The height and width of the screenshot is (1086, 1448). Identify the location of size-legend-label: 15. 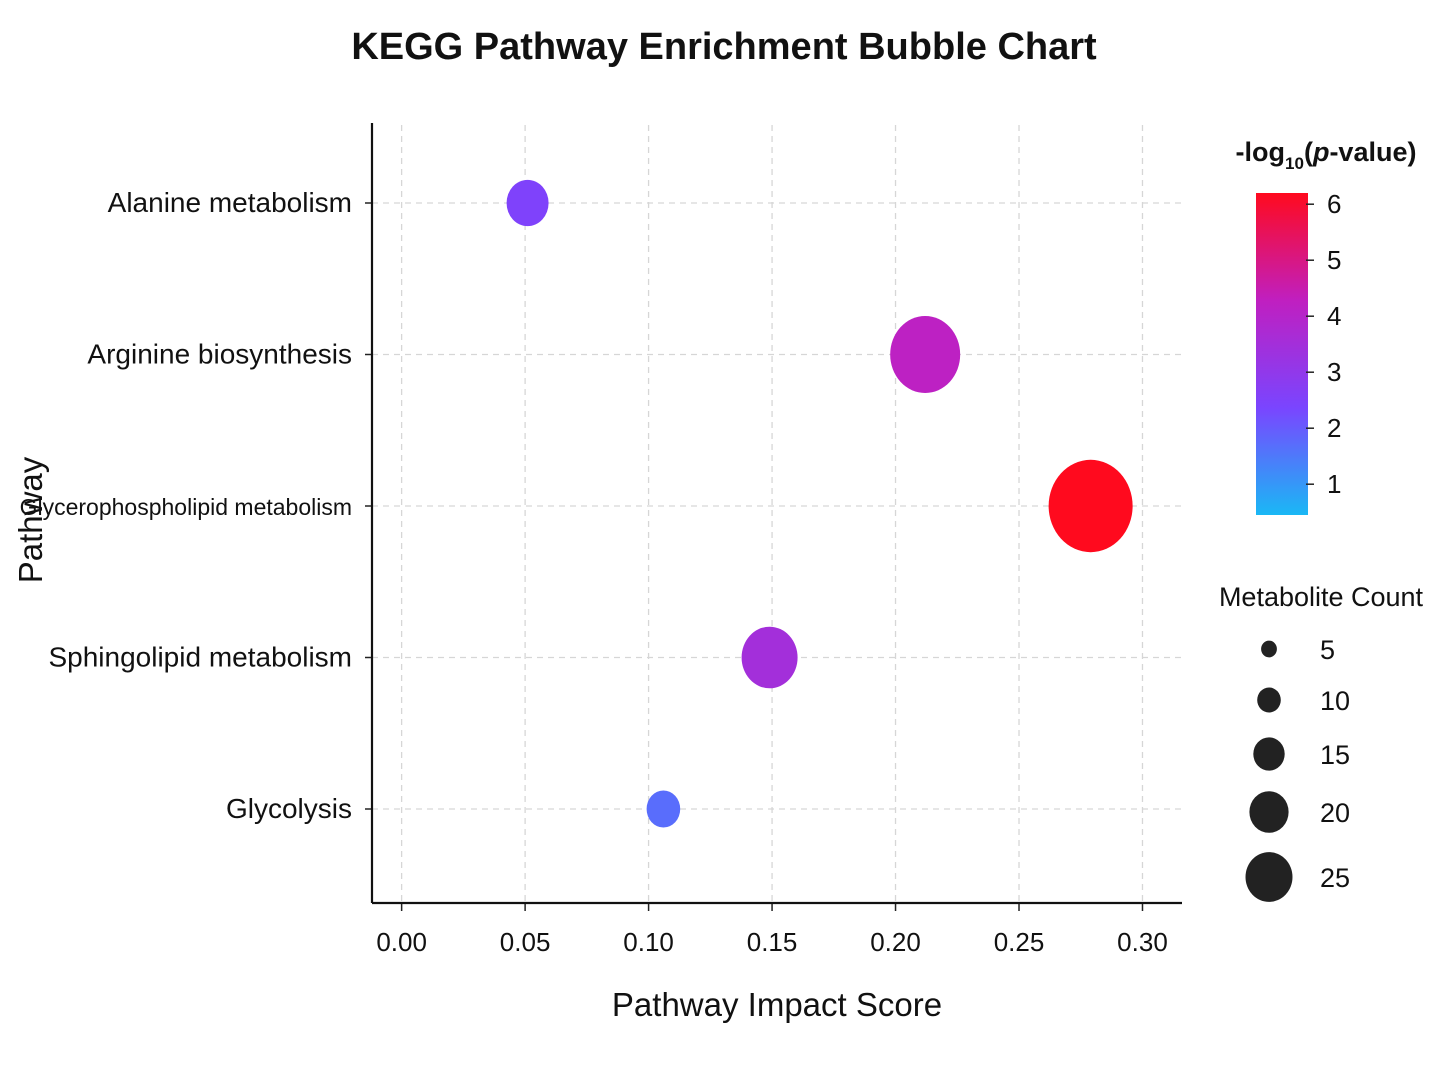
(1335, 755).